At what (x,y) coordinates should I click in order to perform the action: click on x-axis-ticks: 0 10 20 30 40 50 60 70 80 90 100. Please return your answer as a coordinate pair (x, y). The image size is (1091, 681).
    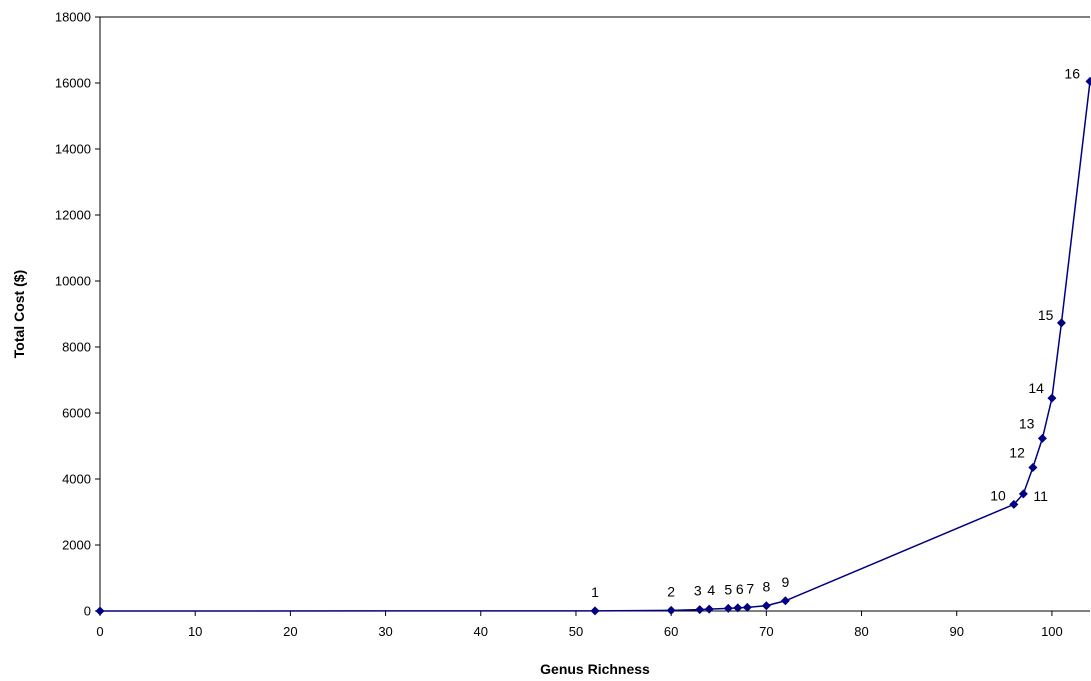
    Looking at the image, I should click on (579, 625).